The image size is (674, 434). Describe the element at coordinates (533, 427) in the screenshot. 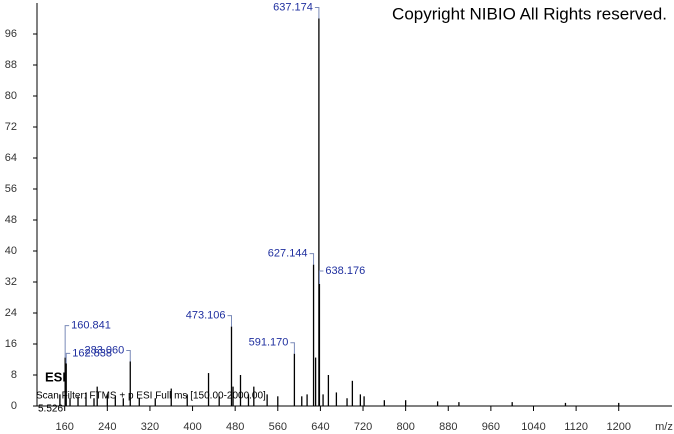

I see `x-tick-label: 1040` at that location.